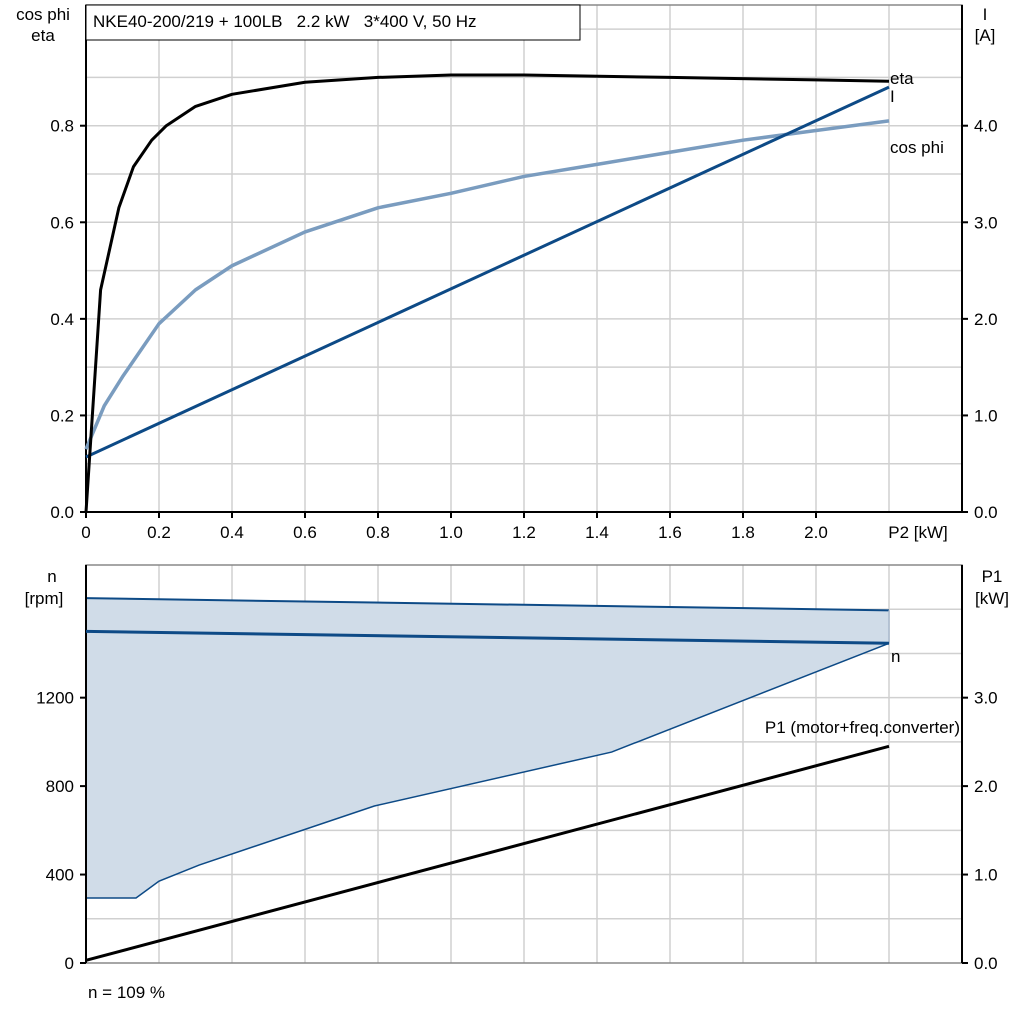 The height and width of the screenshot is (1024, 1024). Describe the element at coordinates (55, 698) in the screenshot. I see `y-left-tick-label: 1200` at that location.